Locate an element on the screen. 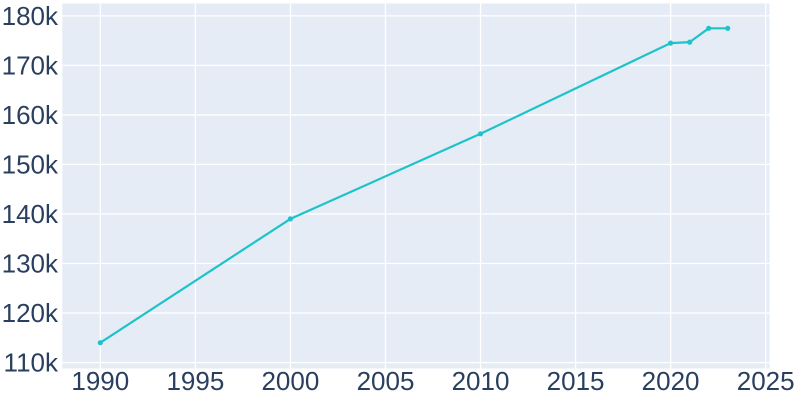  y-tick-label: 110k is located at coordinates (31, 363).